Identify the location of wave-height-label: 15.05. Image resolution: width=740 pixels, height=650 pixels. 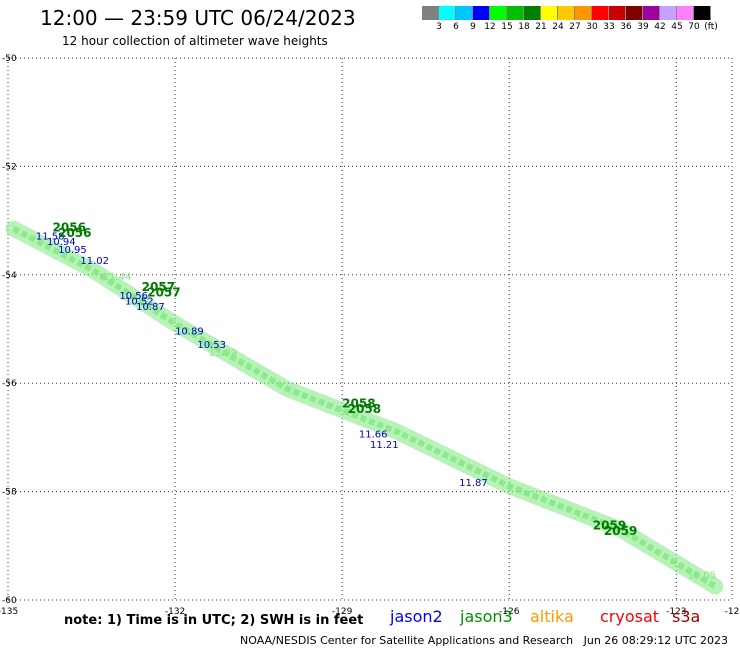
(701, 575).